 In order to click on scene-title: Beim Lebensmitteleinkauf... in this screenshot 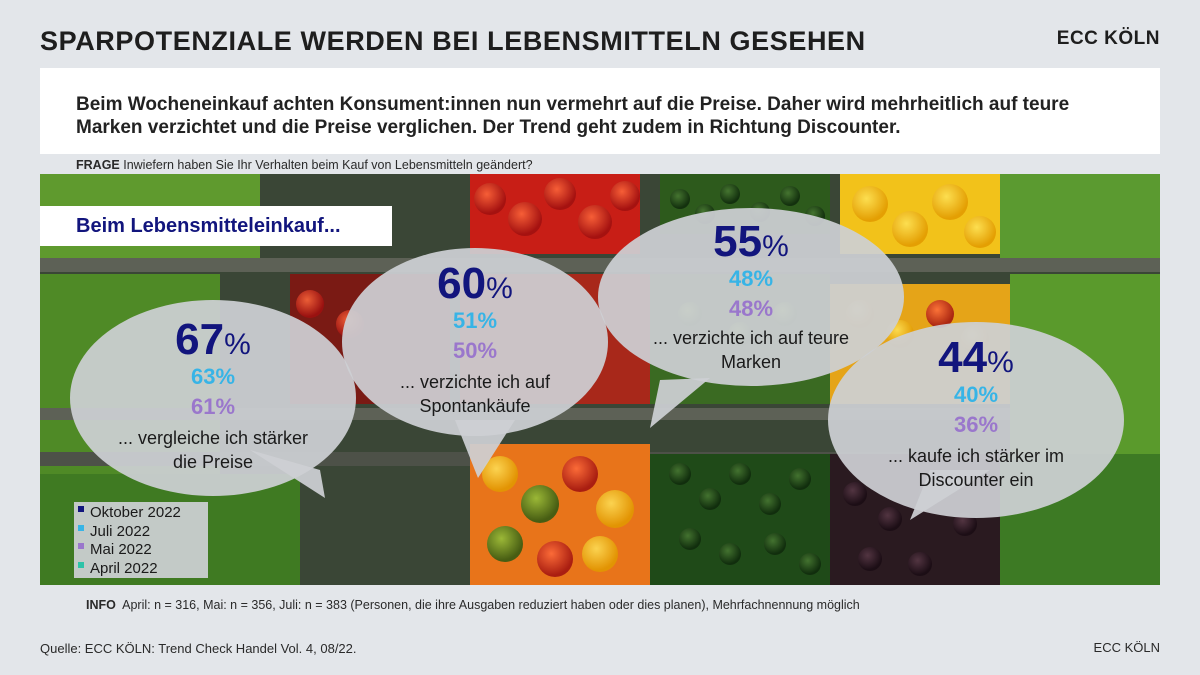, I will do `click(216, 226)`.